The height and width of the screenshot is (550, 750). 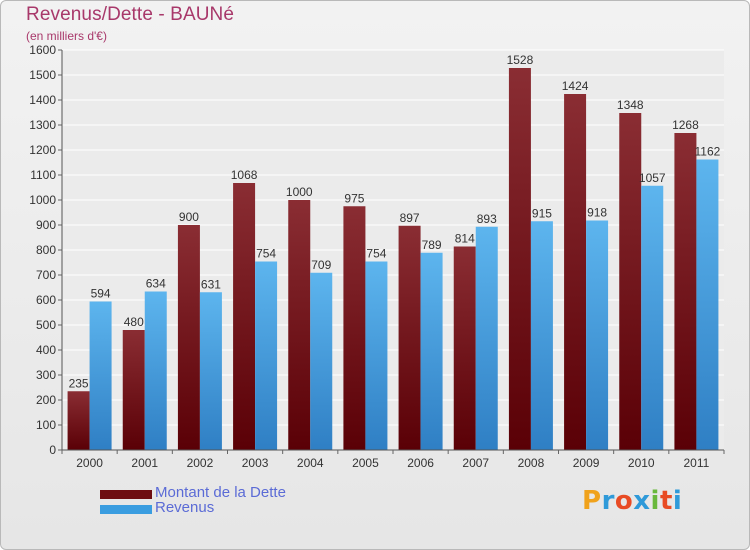 I want to click on logo-letter: r, so click(x=608, y=501).